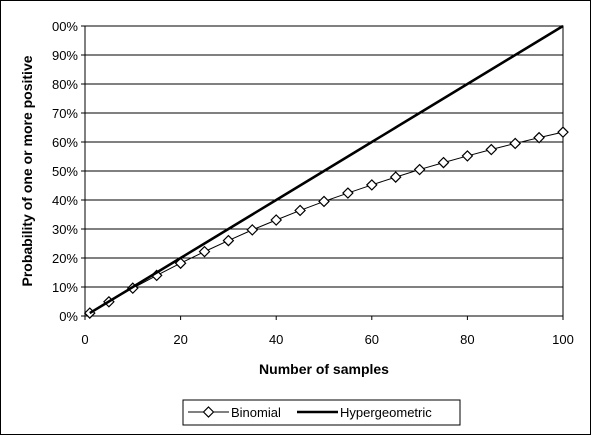 Image resolution: width=591 pixels, height=435 pixels. Describe the element at coordinates (386, 412) in the screenshot. I see `legend-hypergeometric-label: Hypergeometric` at that location.